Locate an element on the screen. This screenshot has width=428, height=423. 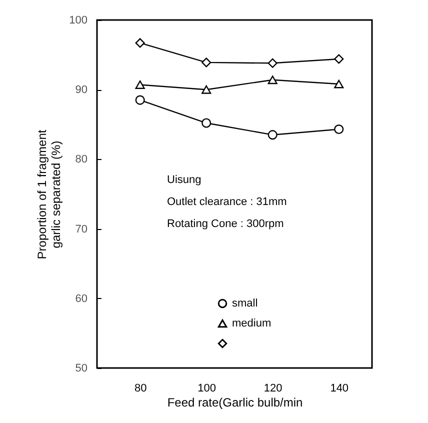
y-tick-label: 60 is located at coordinates (81, 298).